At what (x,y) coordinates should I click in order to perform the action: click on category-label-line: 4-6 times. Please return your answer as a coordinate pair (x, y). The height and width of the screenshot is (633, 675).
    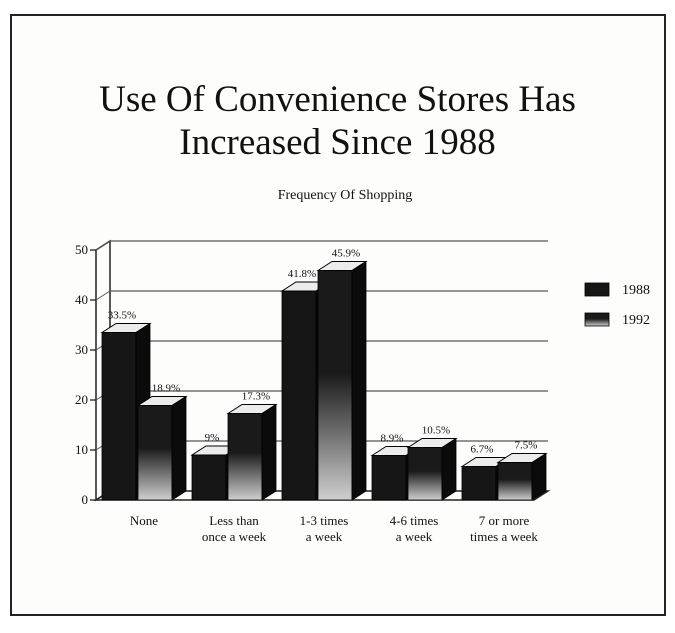
    Looking at the image, I should click on (414, 520).